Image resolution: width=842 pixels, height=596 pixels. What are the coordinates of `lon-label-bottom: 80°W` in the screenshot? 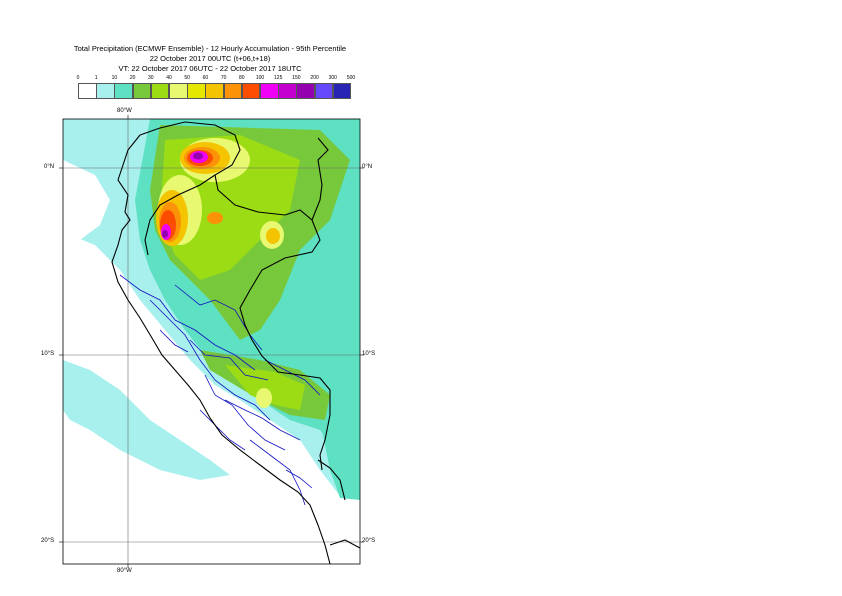 It's located at (124, 571).